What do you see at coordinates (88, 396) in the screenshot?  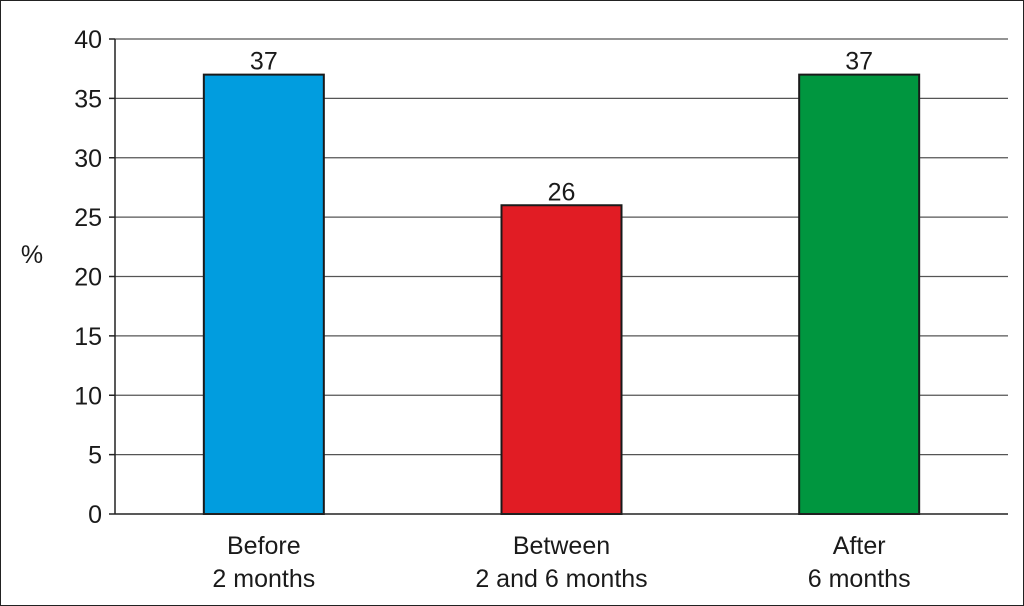 I see `y-tick-label: 10` at bounding box center [88, 396].